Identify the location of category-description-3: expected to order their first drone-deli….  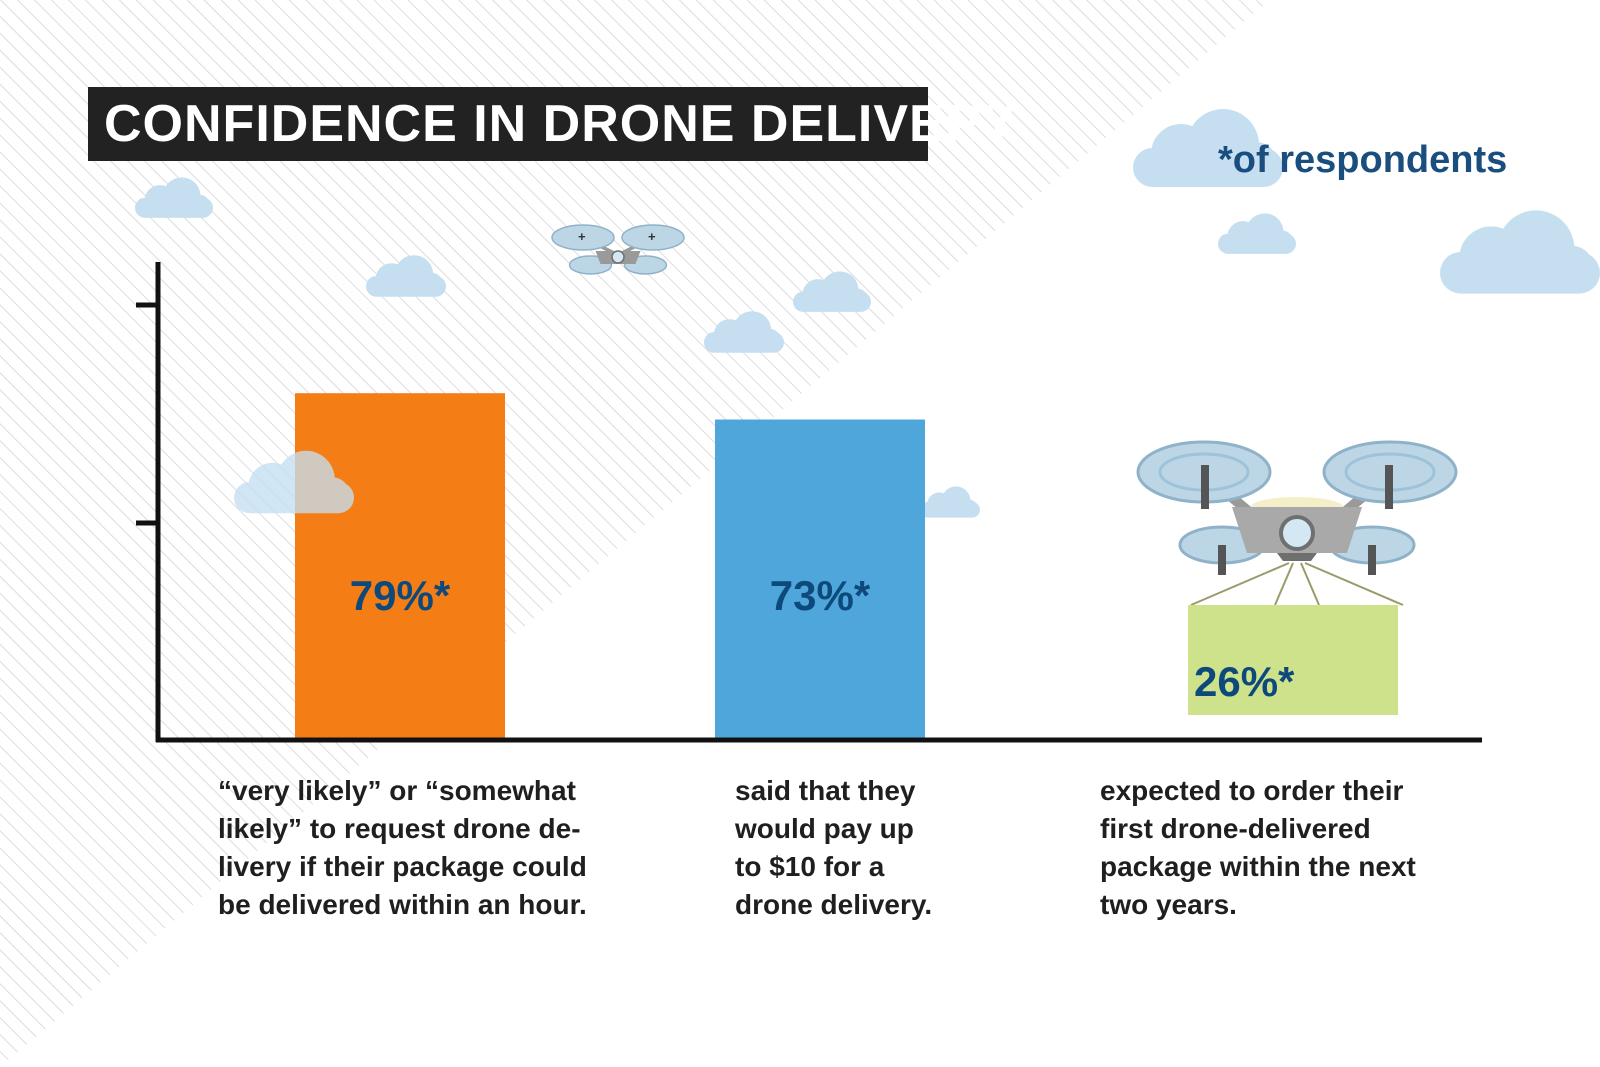
(1258, 847).